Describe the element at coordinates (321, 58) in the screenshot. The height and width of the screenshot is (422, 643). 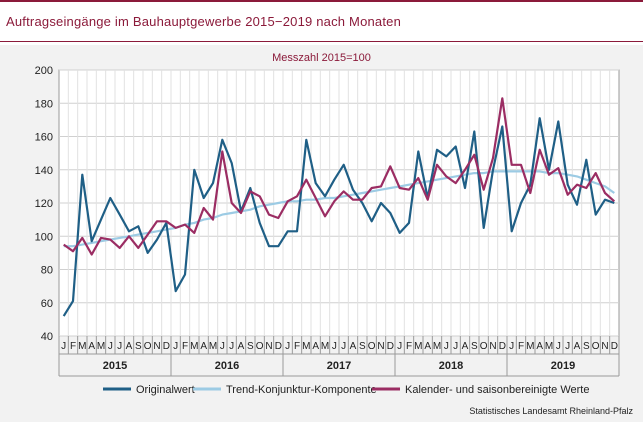
I see `chart-subtitle: Messzahl 2015=100` at that location.